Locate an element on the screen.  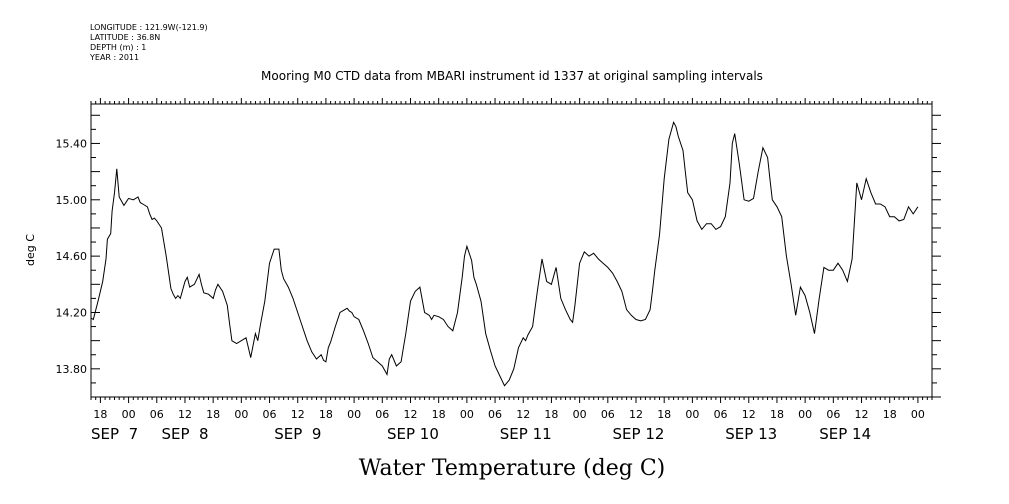
y-tick-label: 15.00 is located at coordinates (72, 200).